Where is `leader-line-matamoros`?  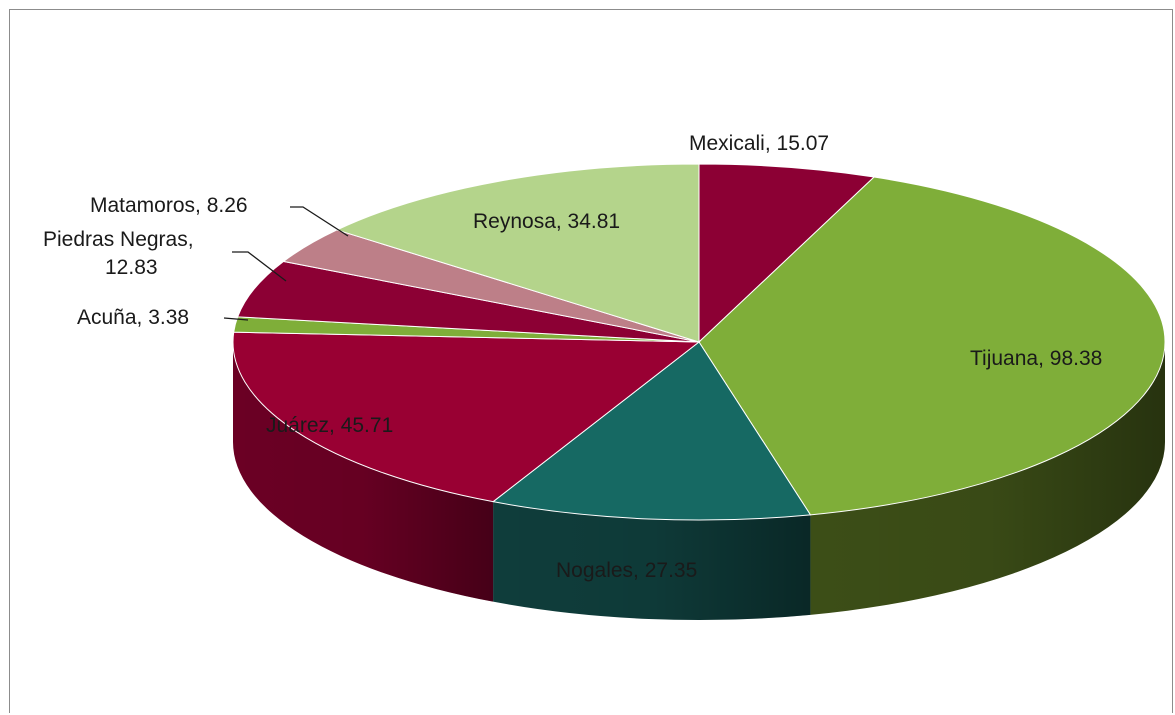
leader-line-matamoros is located at coordinates (319, 221).